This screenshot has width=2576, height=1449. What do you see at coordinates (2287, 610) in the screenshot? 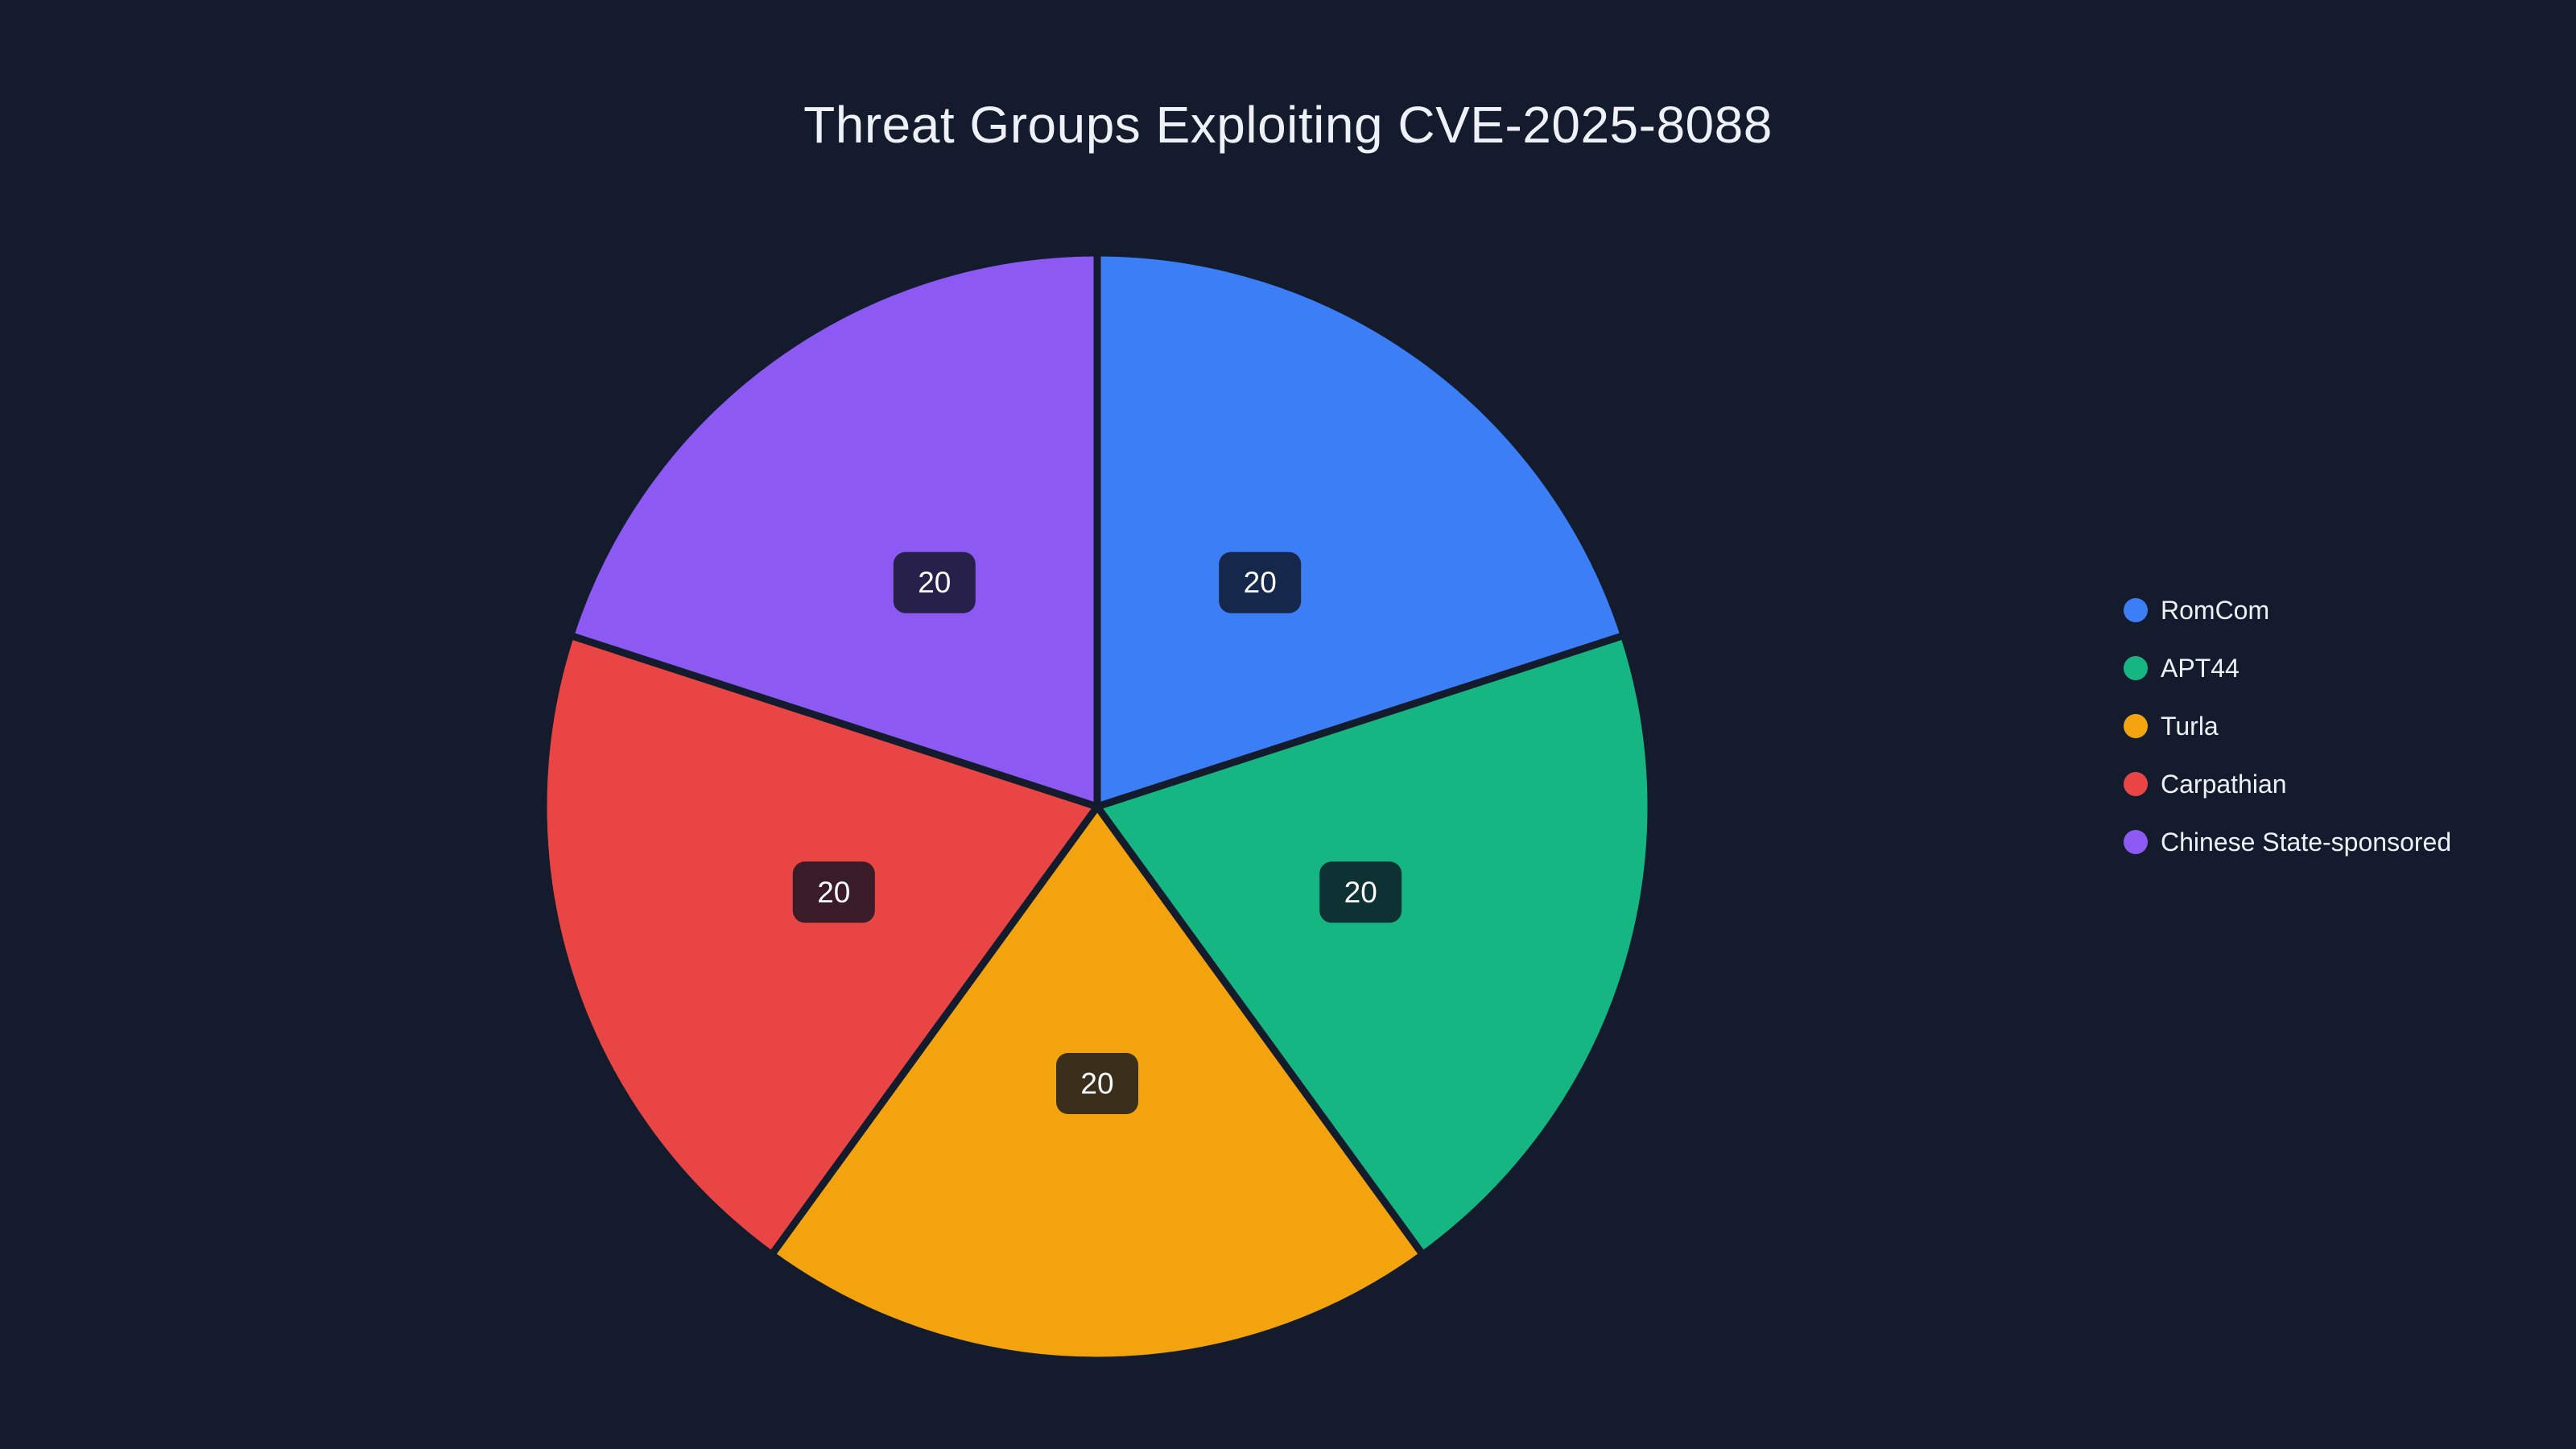
I see `legend-item-romcom: RomCom` at bounding box center [2287, 610].